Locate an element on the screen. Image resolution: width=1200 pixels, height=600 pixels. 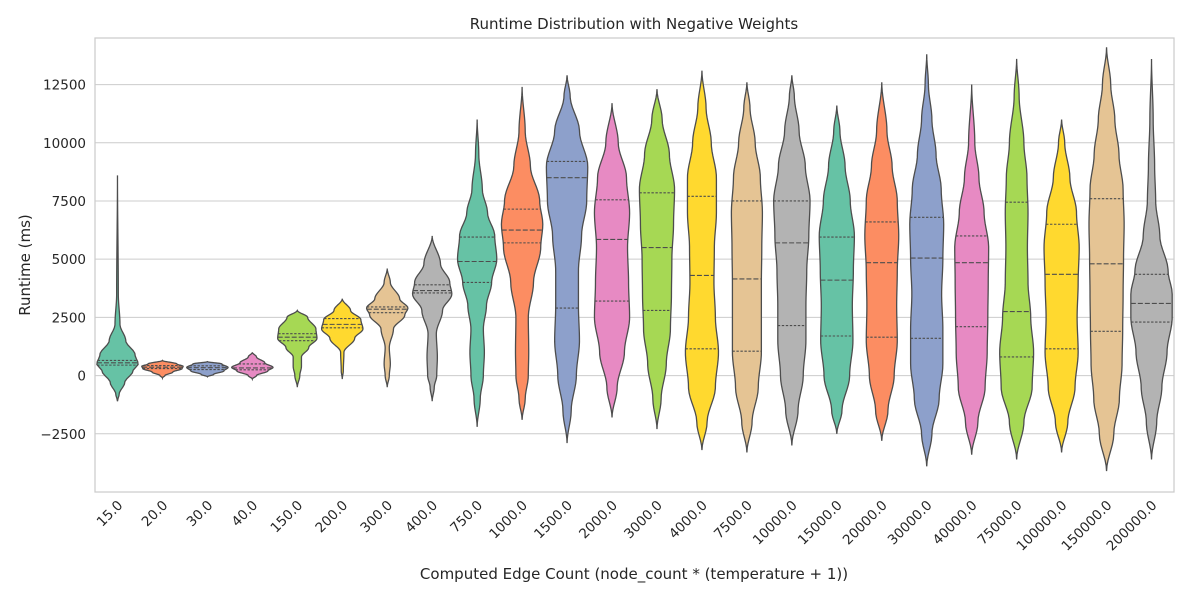
y-tick-label: 2500 is located at coordinates (69, 318).